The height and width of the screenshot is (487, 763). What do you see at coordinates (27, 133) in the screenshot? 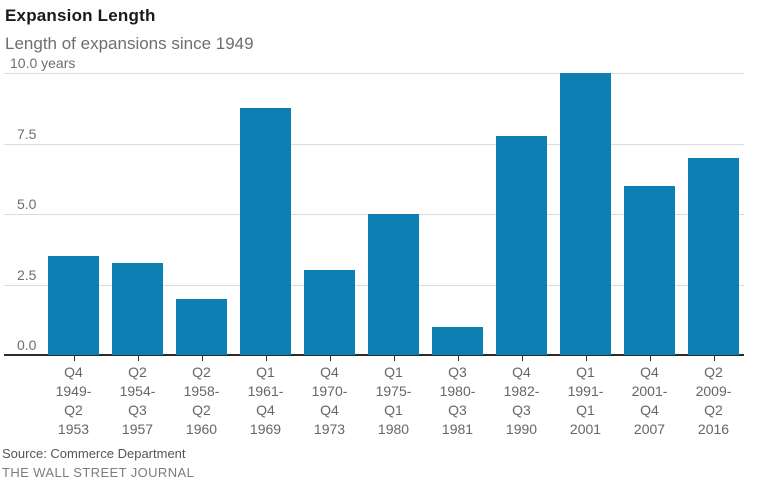
I see `y-tick-label: 7.5` at bounding box center [27, 133].